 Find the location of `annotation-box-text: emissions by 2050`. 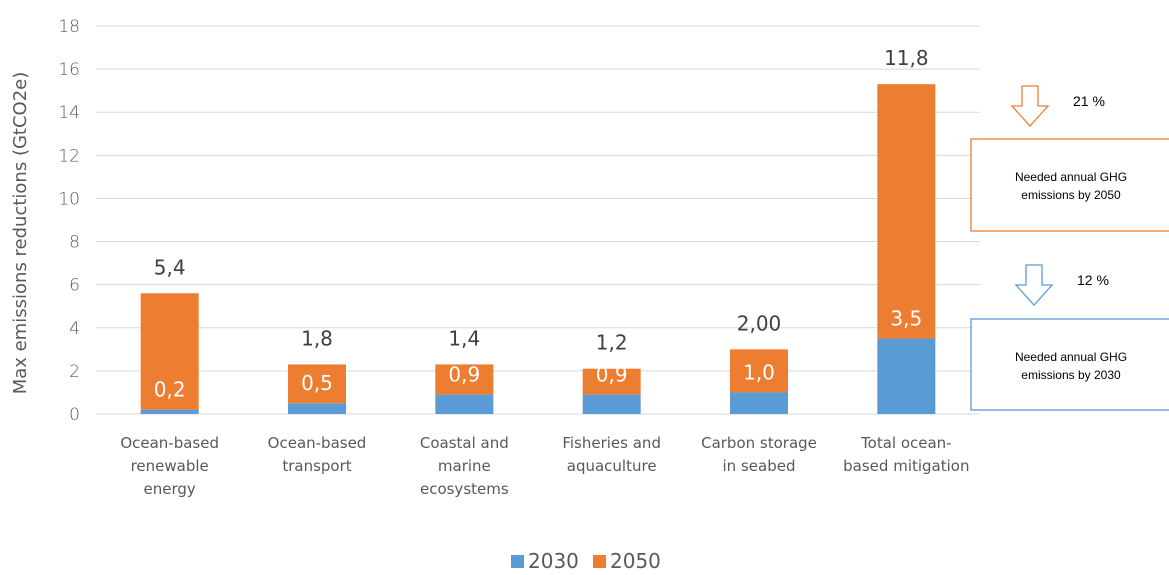

annotation-box-text: emissions by 2050 is located at coordinates (1071, 195).